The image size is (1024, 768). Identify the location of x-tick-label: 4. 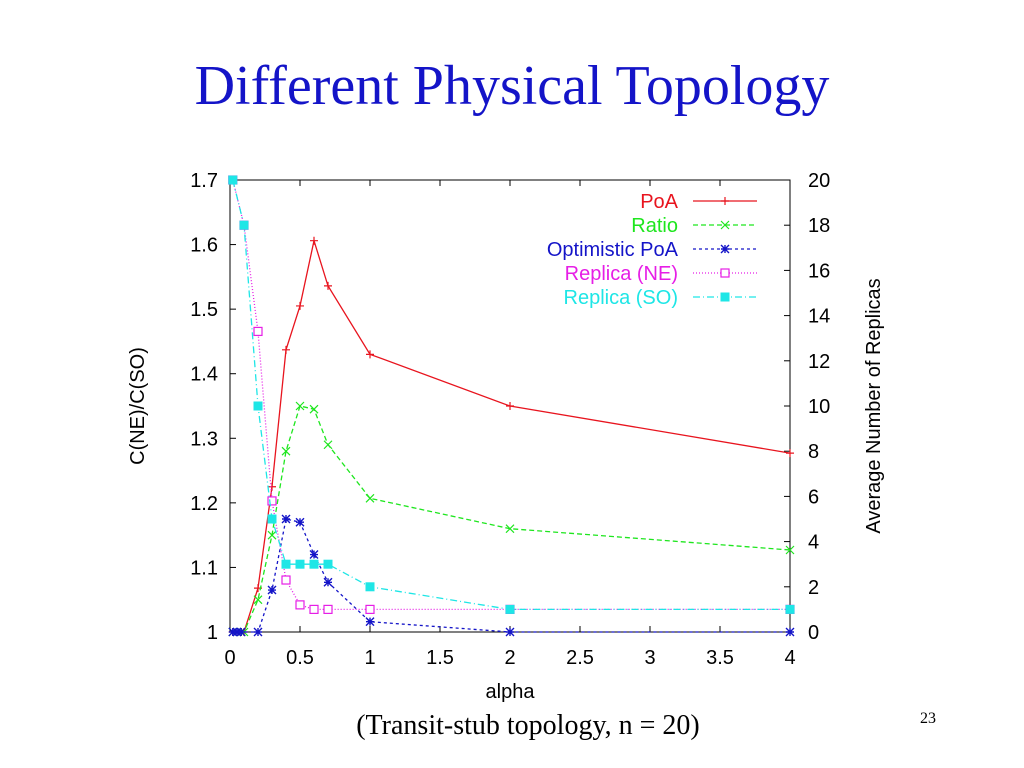
(789, 658).